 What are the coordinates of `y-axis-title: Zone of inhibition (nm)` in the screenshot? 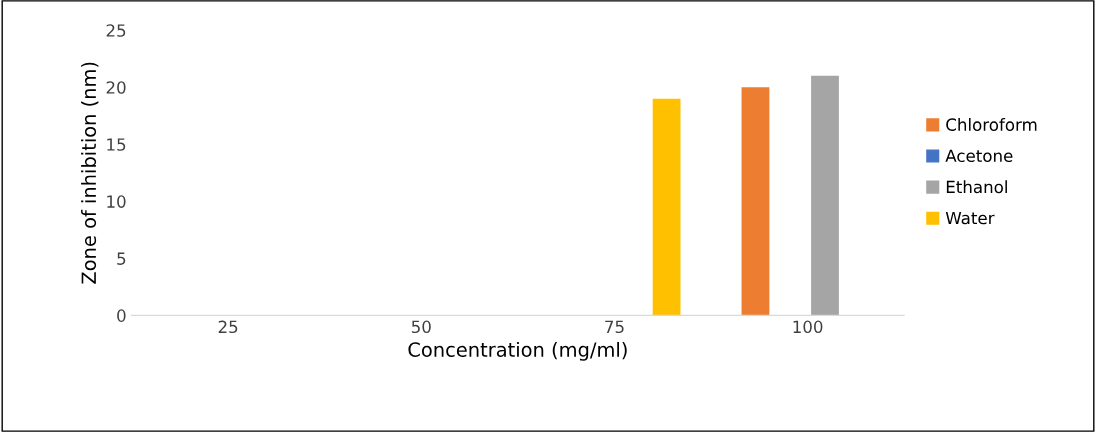 It's located at (90, 173).